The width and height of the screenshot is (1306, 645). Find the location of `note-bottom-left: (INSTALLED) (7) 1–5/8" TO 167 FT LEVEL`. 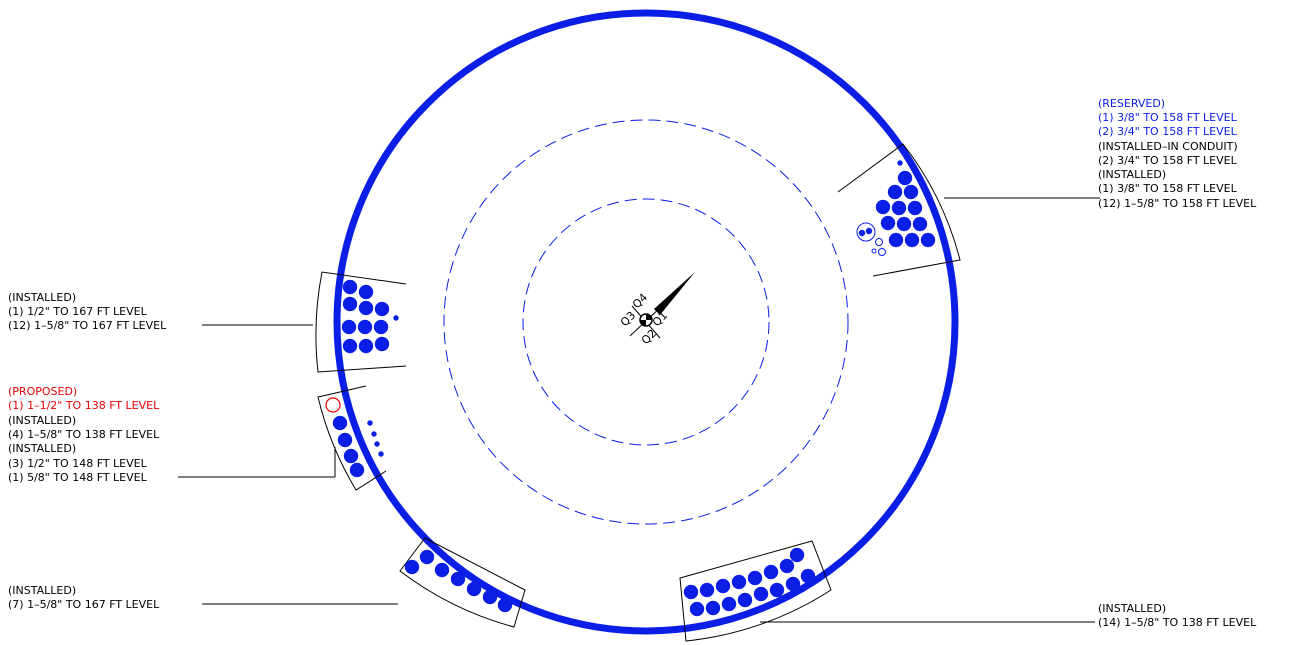

note-bottom-left: (INSTALLED) (7) 1–5/8" TO 167 FT LEVEL is located at coordinates (84, 597).